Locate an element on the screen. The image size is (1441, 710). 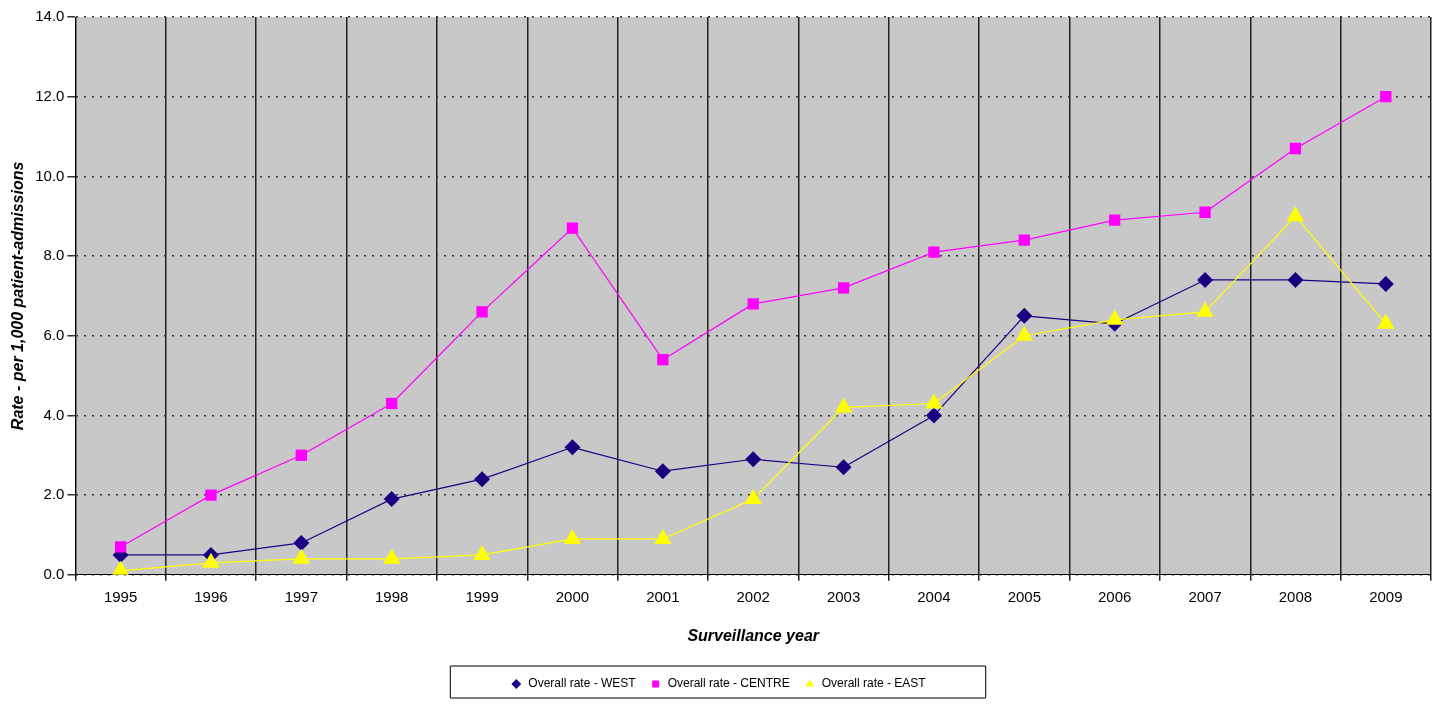
x-tick-label: 2000 is located at coordinates (572, 596).